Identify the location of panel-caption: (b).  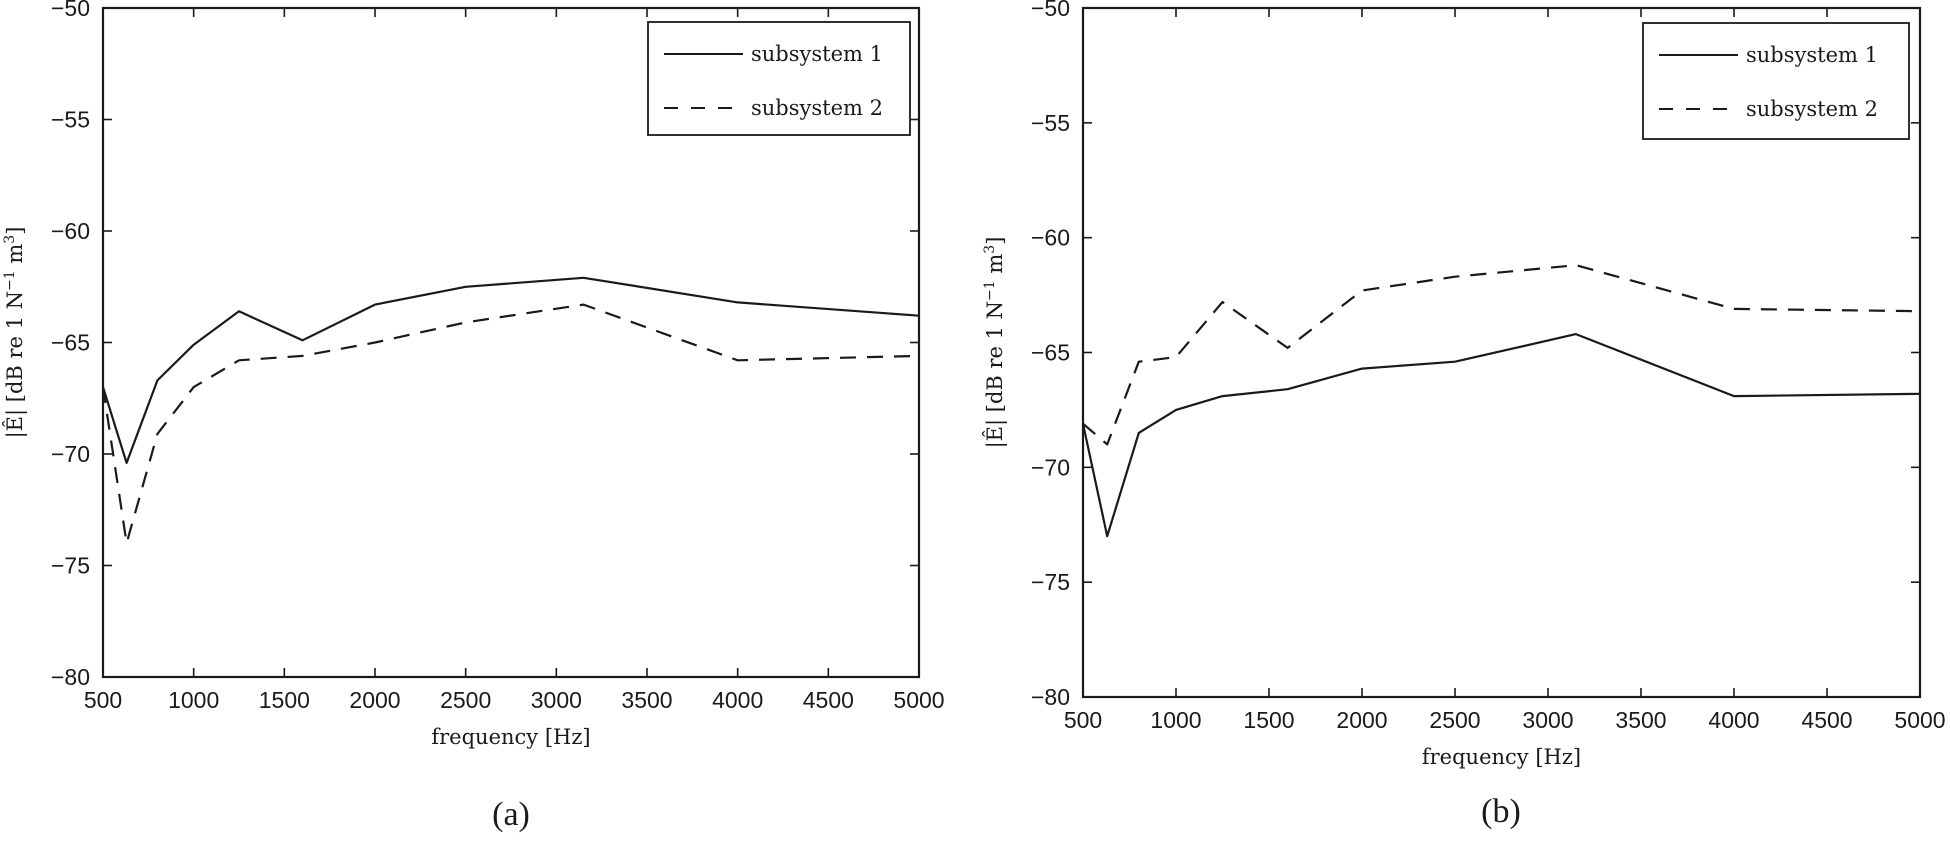
(1501, 811).